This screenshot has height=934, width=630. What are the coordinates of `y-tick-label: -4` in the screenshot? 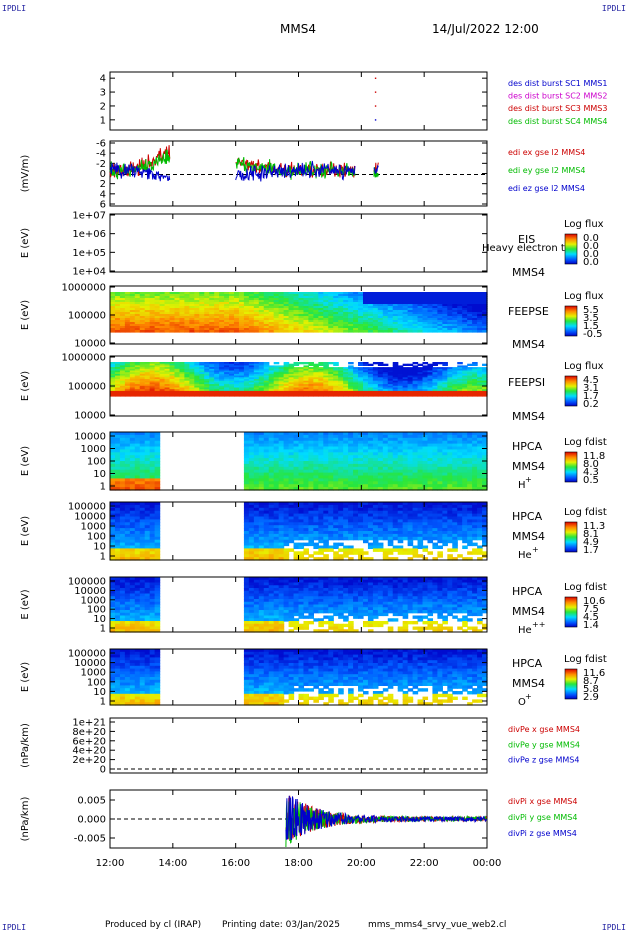 It's located at (101, 154).